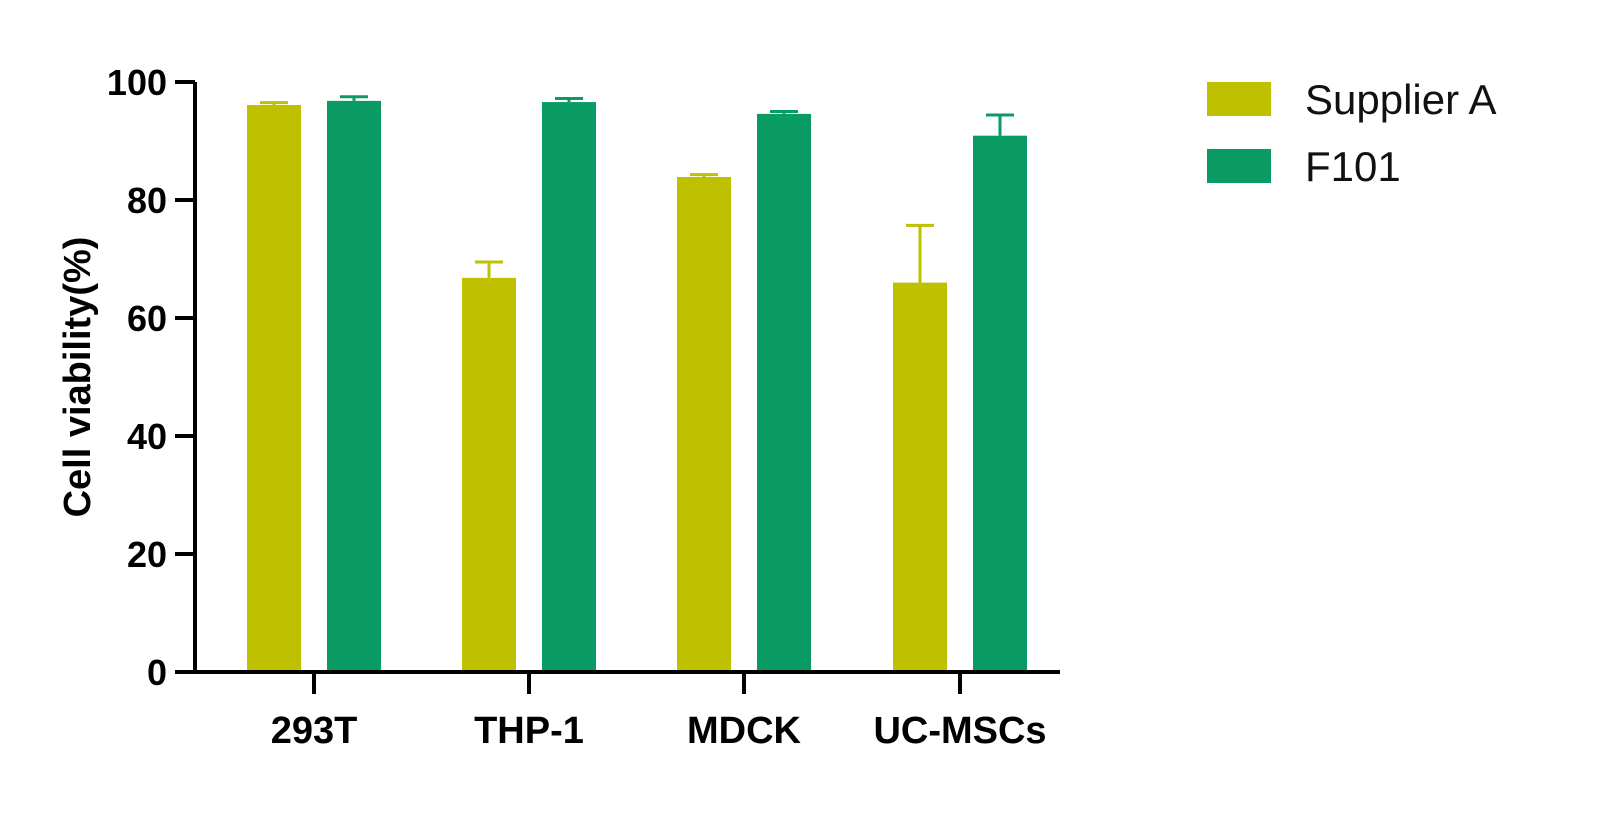 The width and height of the screenshot is (1598, 823). What do you see at coordinates (659, 712) in the screenshot?
I see `x-ticks-group: 293T THP-1 MDCK UC-MSCs` at bounding box center [659, 712].